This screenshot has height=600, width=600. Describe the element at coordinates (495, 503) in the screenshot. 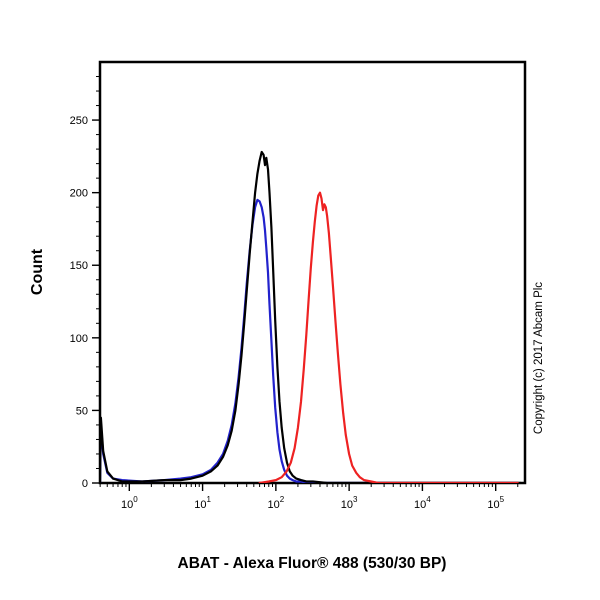

I see `x-tick-label: 10⁵` at that location.